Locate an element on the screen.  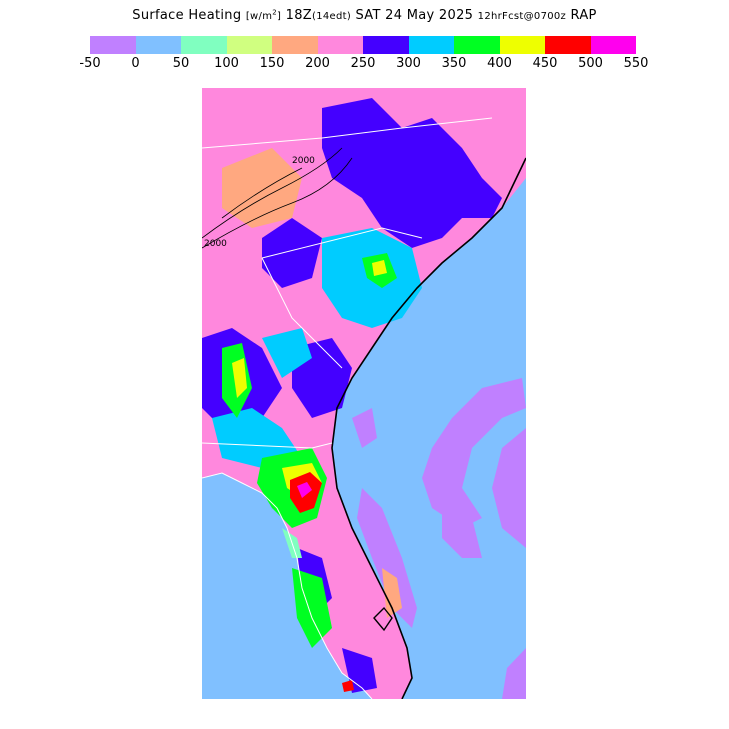
scale-tick-label: -50 is located at coordinates (90, 63).